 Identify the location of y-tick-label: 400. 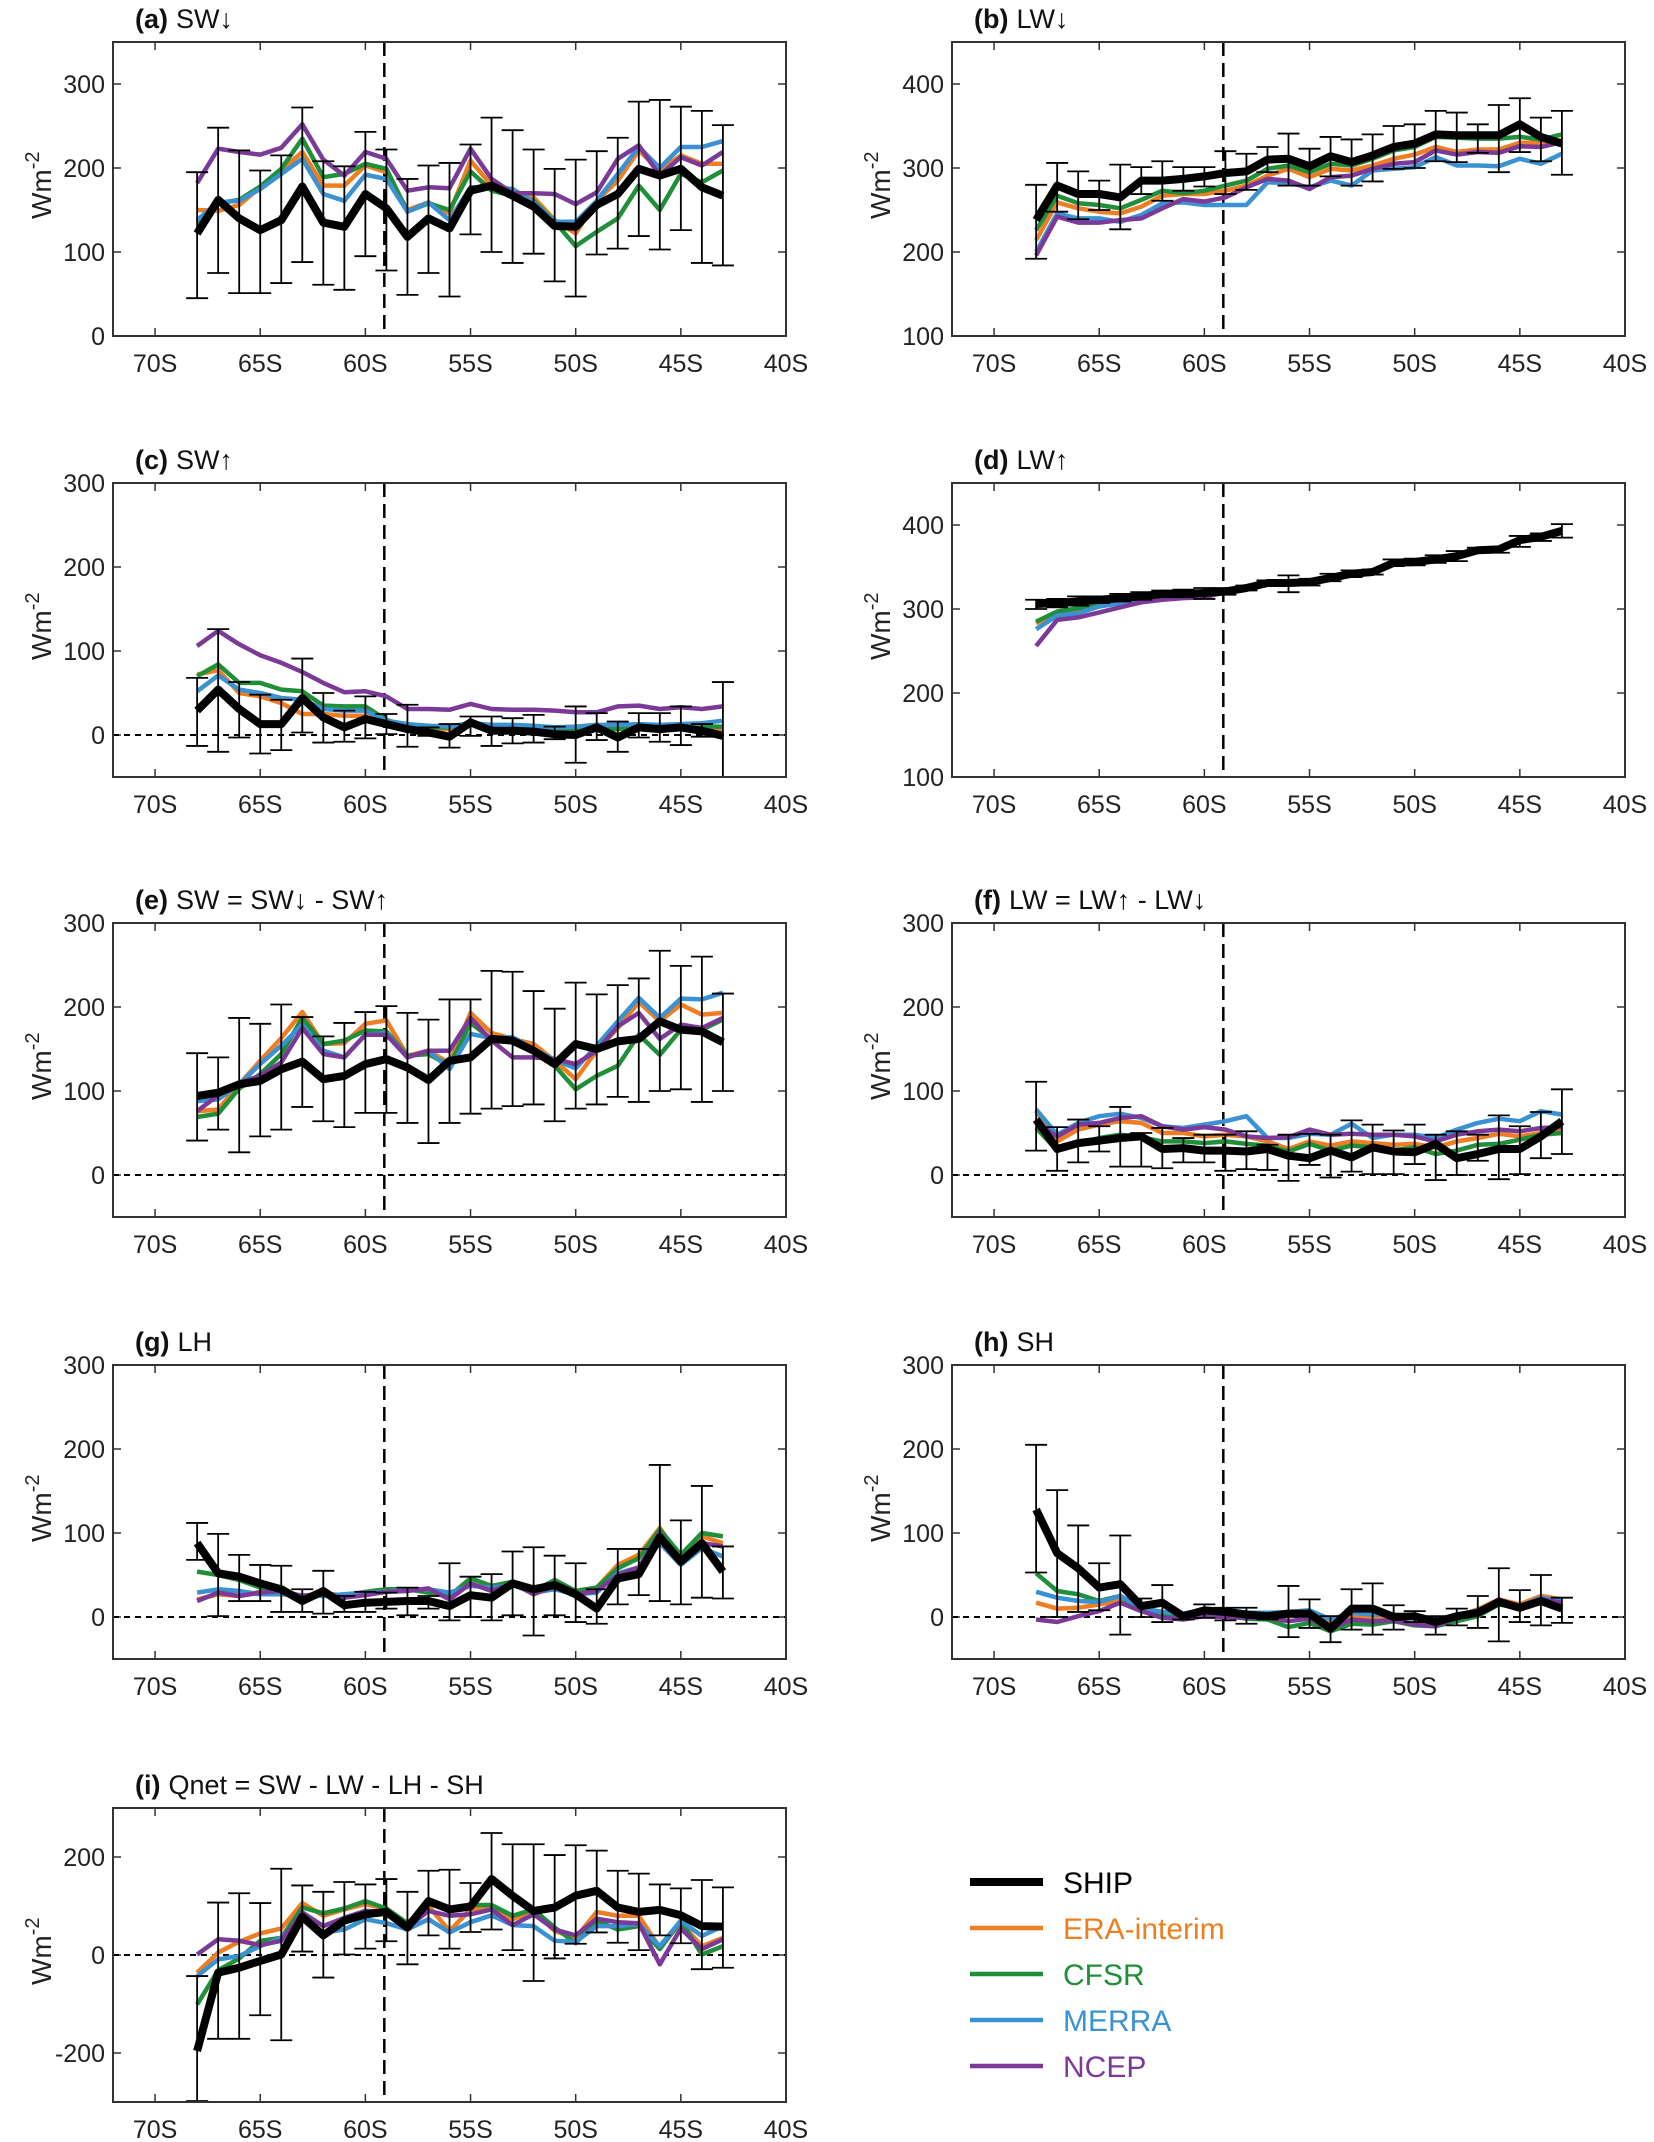
(923, 526).